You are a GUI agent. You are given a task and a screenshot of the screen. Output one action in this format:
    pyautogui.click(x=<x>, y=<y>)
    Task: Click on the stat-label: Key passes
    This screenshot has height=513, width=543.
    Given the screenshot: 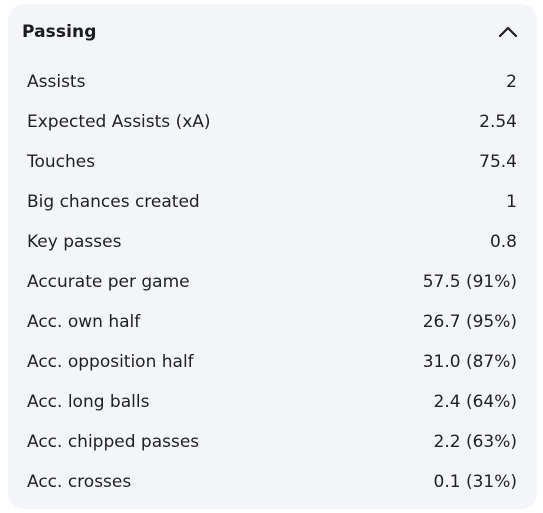 What is the action you would take?
    pyautogui.click(x=74, y=242)
    